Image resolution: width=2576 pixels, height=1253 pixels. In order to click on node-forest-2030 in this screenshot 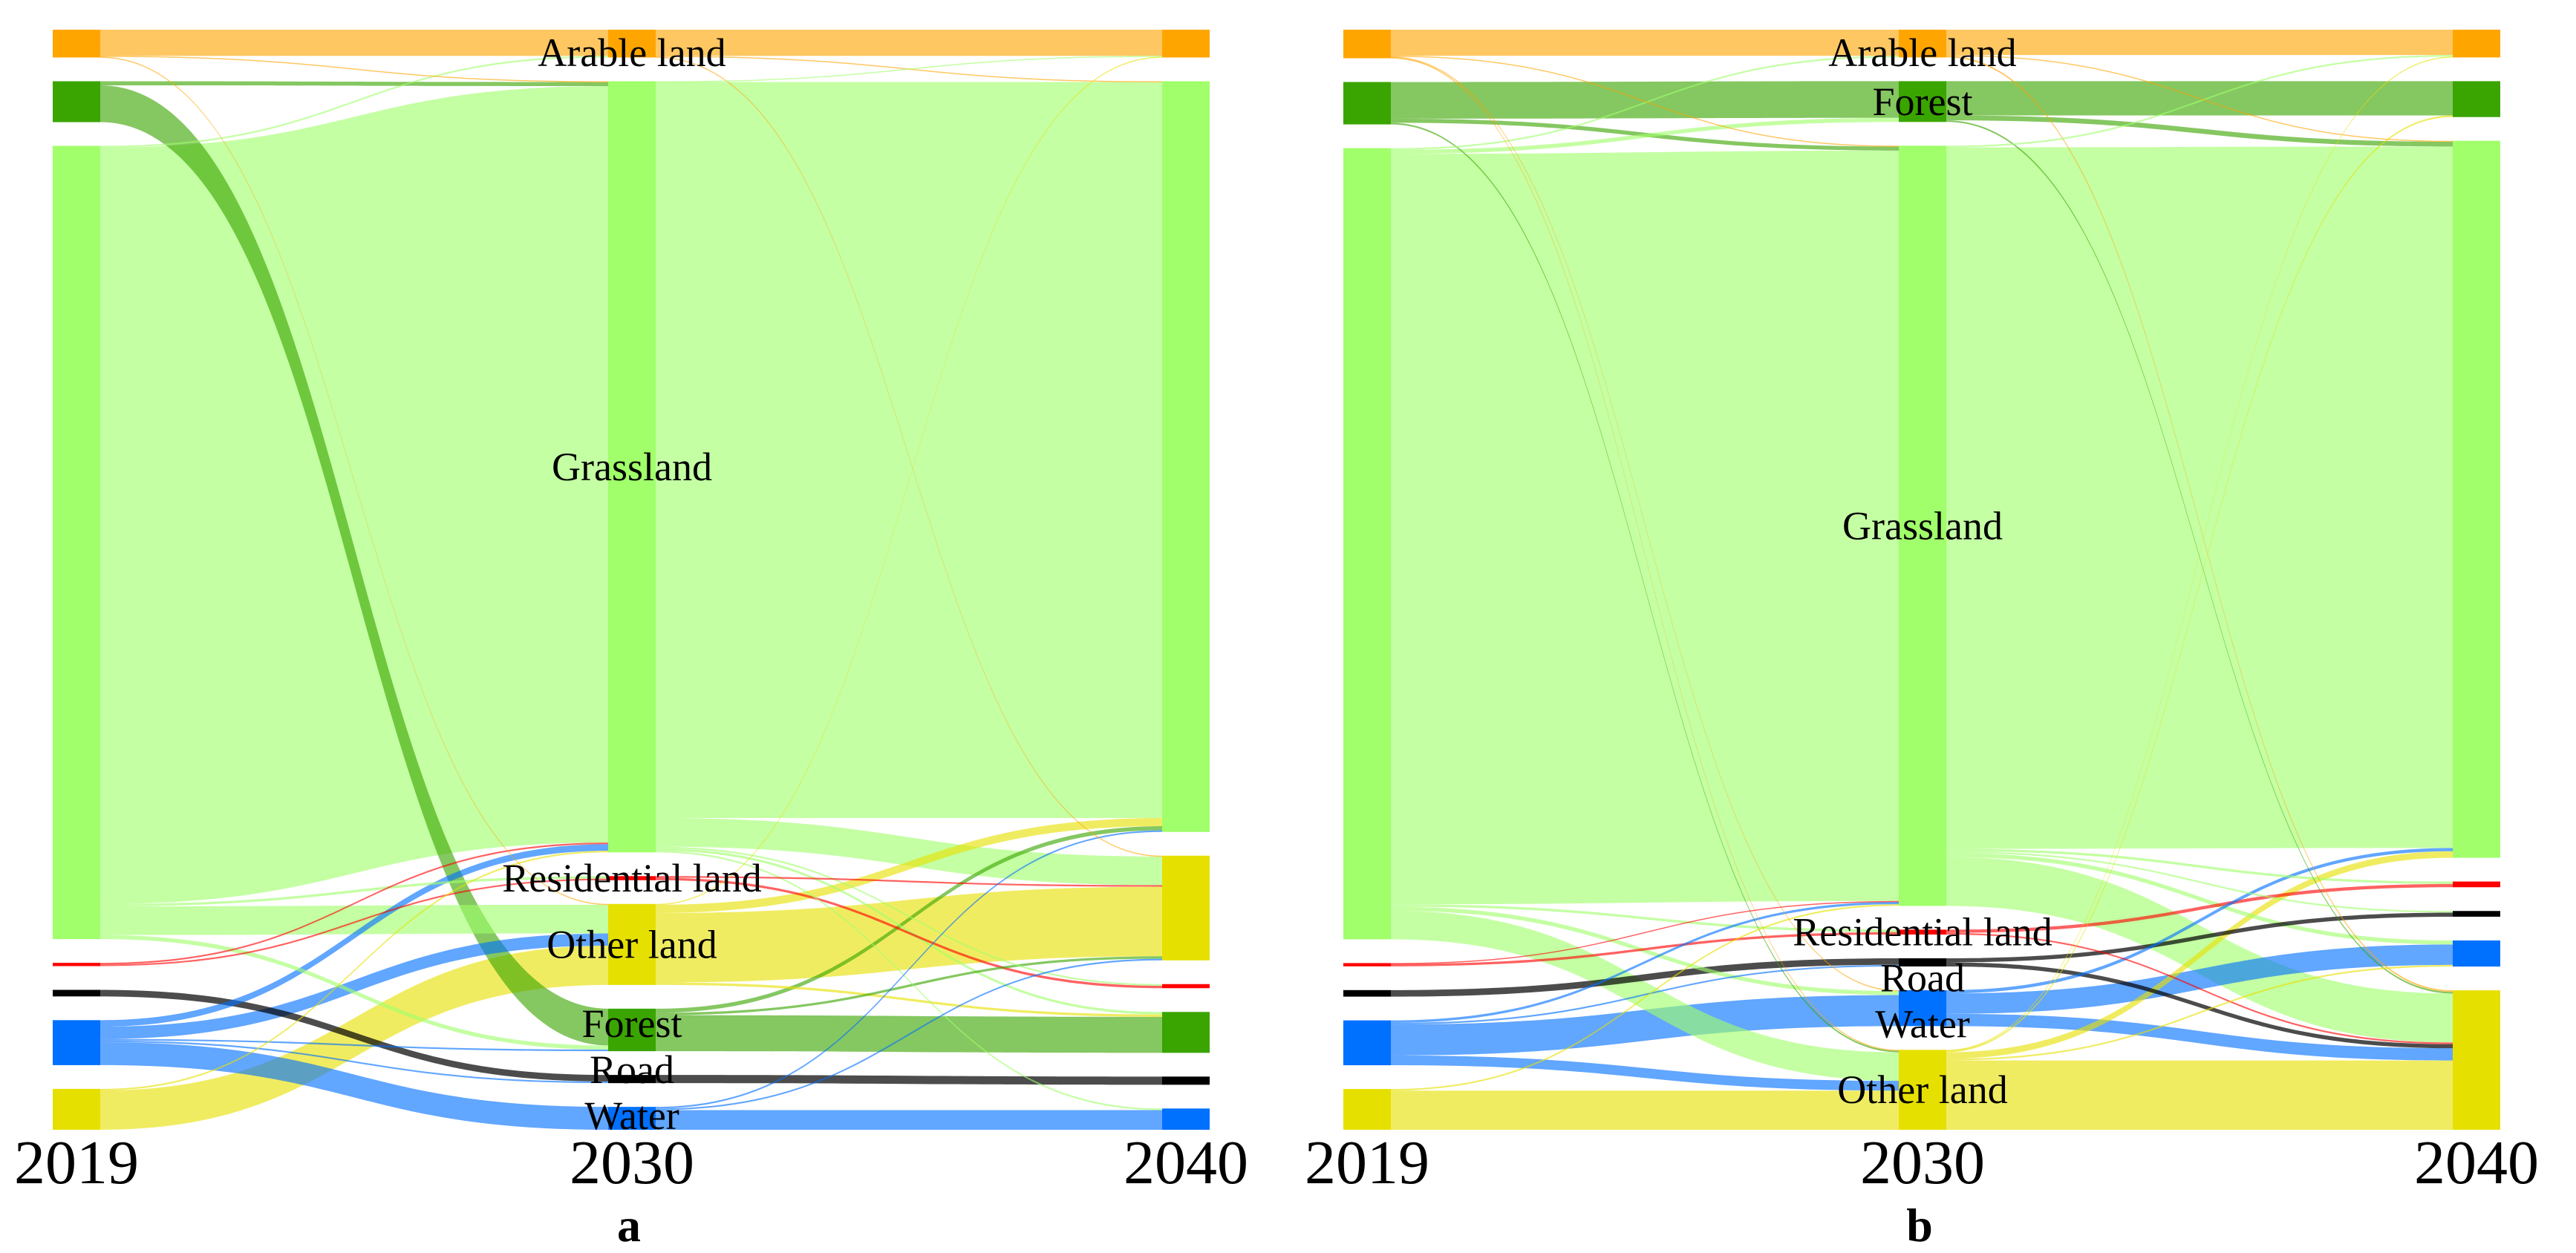, I will do `click(632, 1030)`.